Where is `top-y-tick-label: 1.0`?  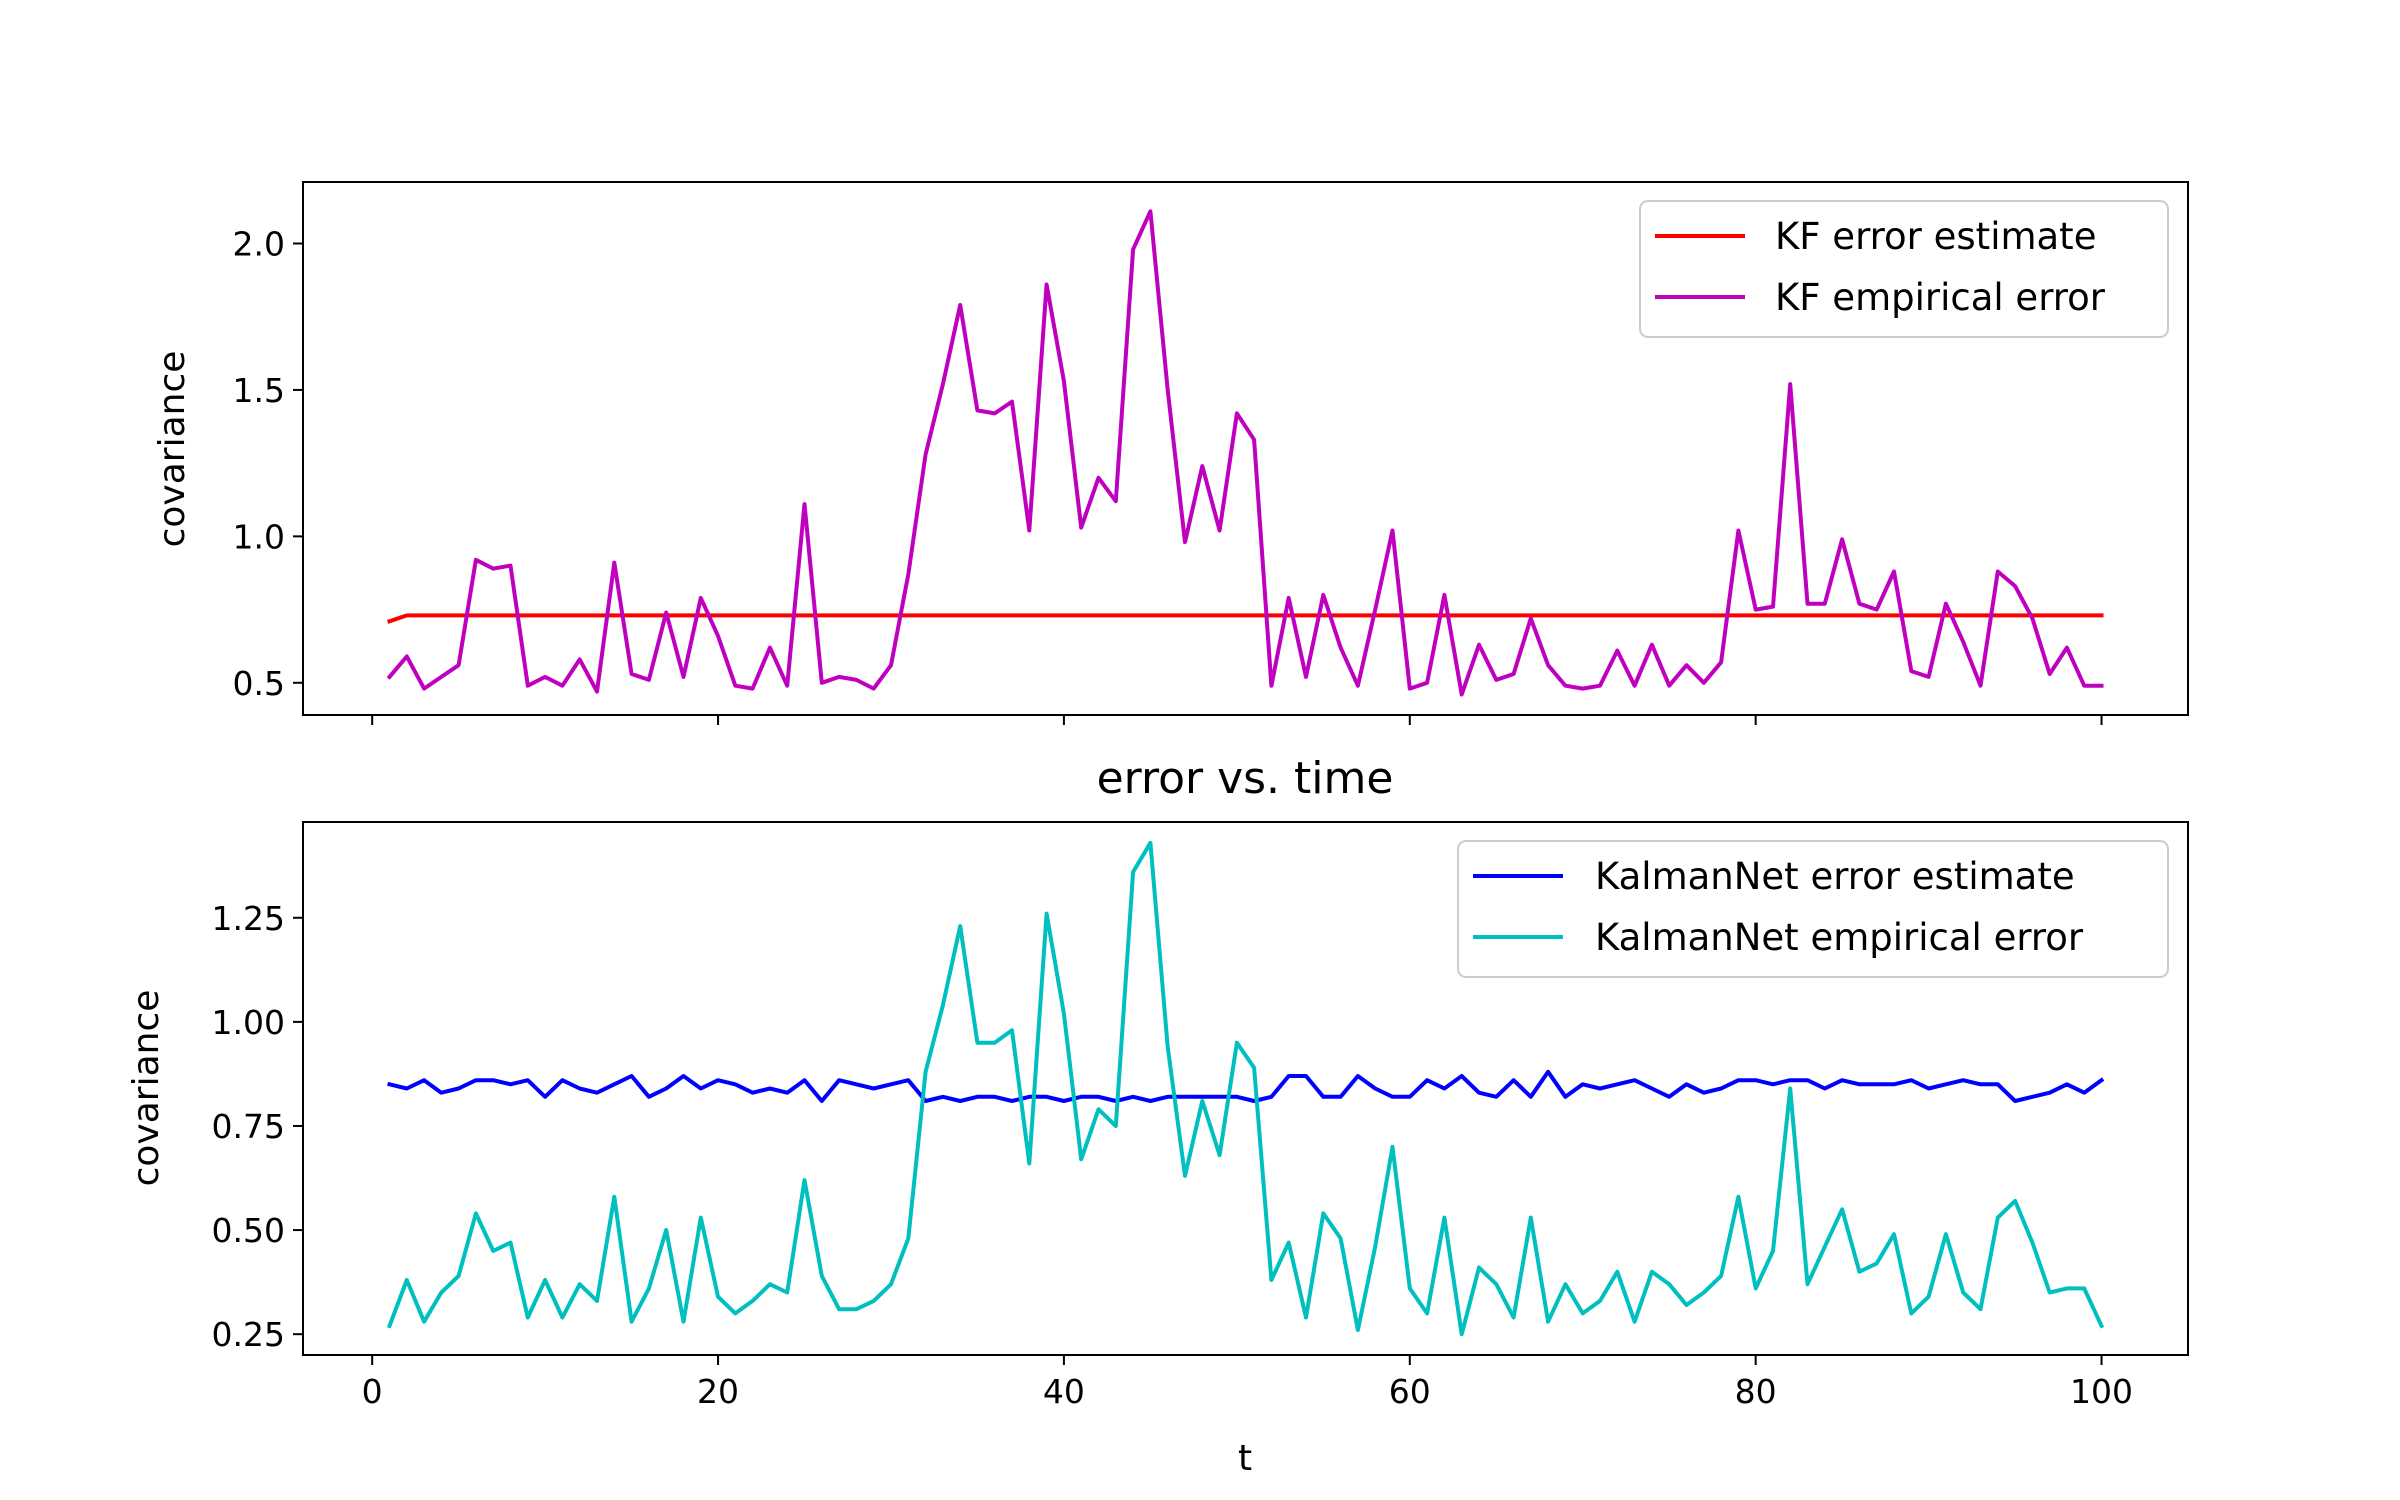 top-y-tick-label: 1.0 is located at coordinates (259, 536).